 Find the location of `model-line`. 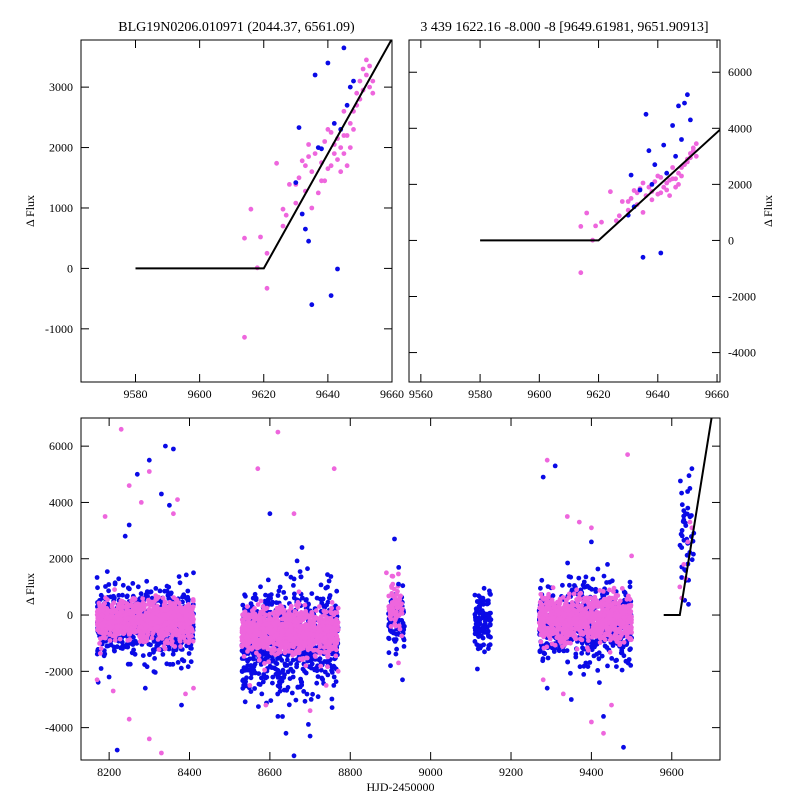

model-line is located at coordinates (263, 155).